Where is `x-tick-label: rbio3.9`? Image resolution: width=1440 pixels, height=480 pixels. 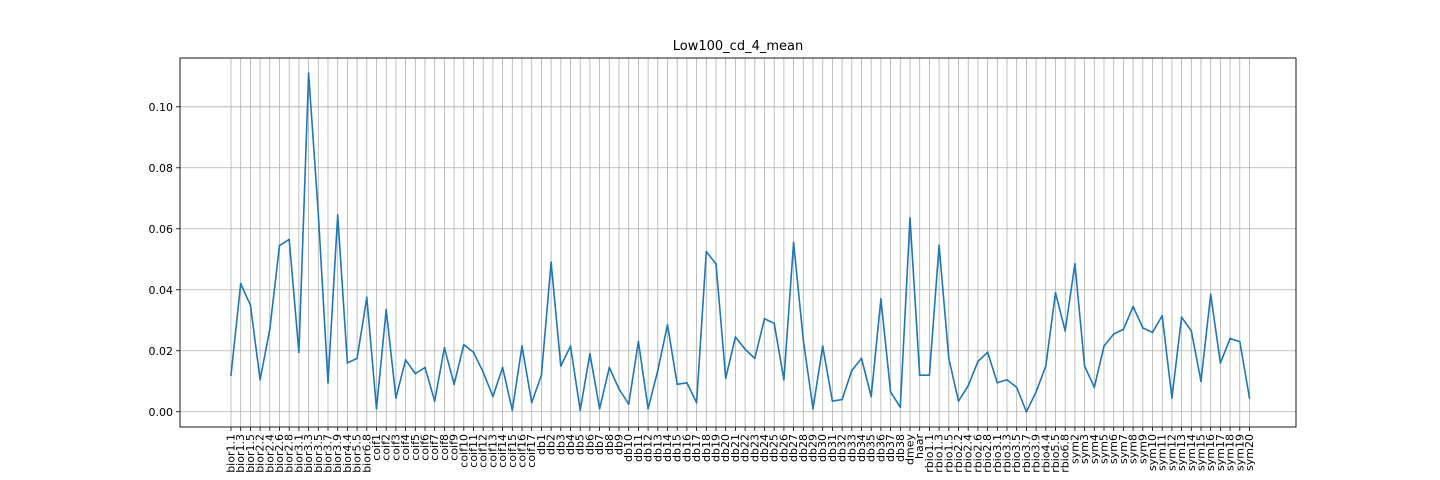 x-tick-label: rbio3.9 is located at coordinates (1036, 453).